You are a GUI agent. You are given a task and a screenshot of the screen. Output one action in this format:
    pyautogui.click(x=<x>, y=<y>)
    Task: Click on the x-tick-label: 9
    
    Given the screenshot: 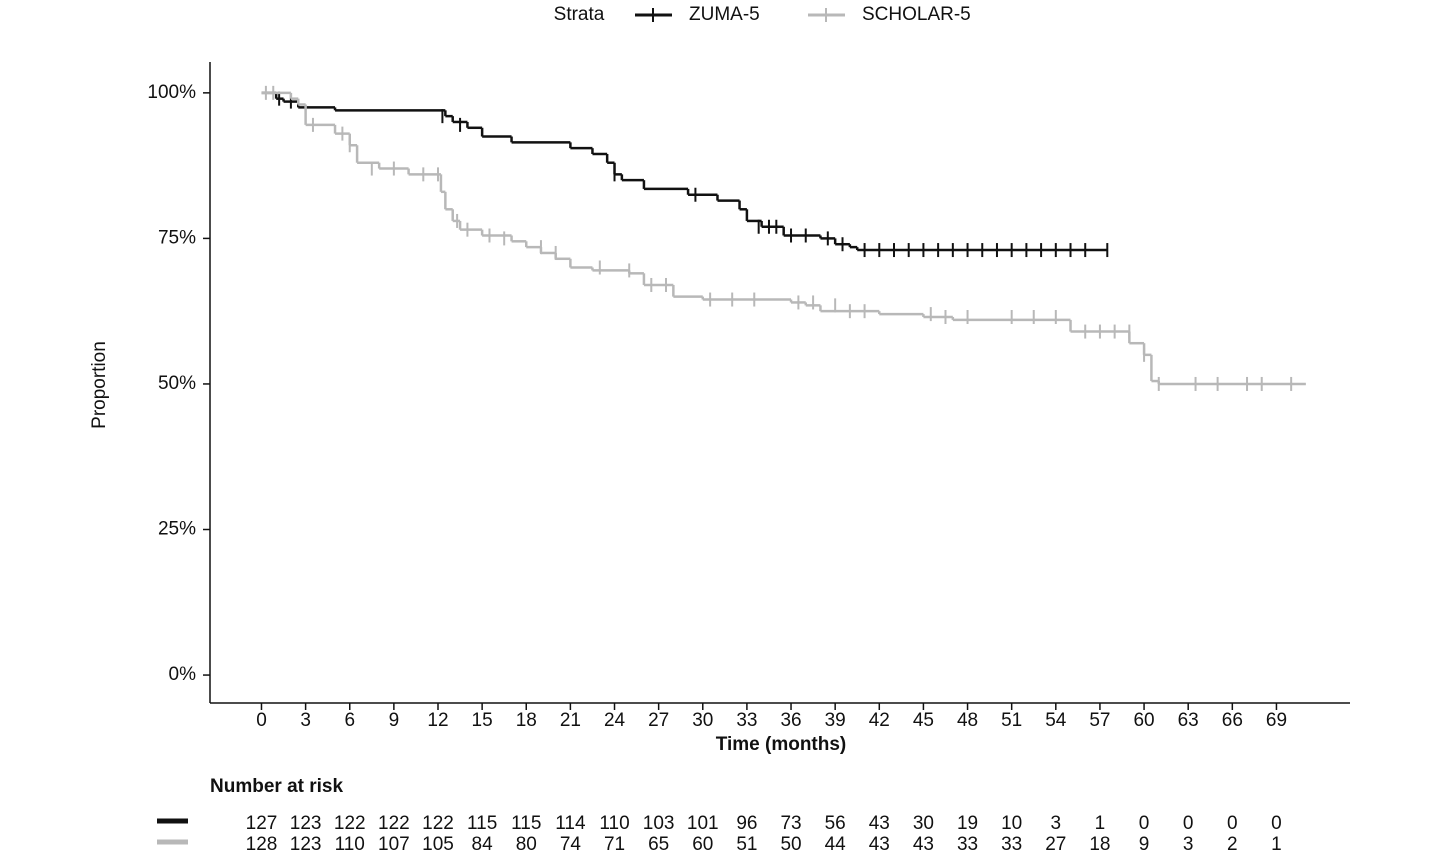 What is the action you would take?
    pyautogui.click(x=394, y=720)
    